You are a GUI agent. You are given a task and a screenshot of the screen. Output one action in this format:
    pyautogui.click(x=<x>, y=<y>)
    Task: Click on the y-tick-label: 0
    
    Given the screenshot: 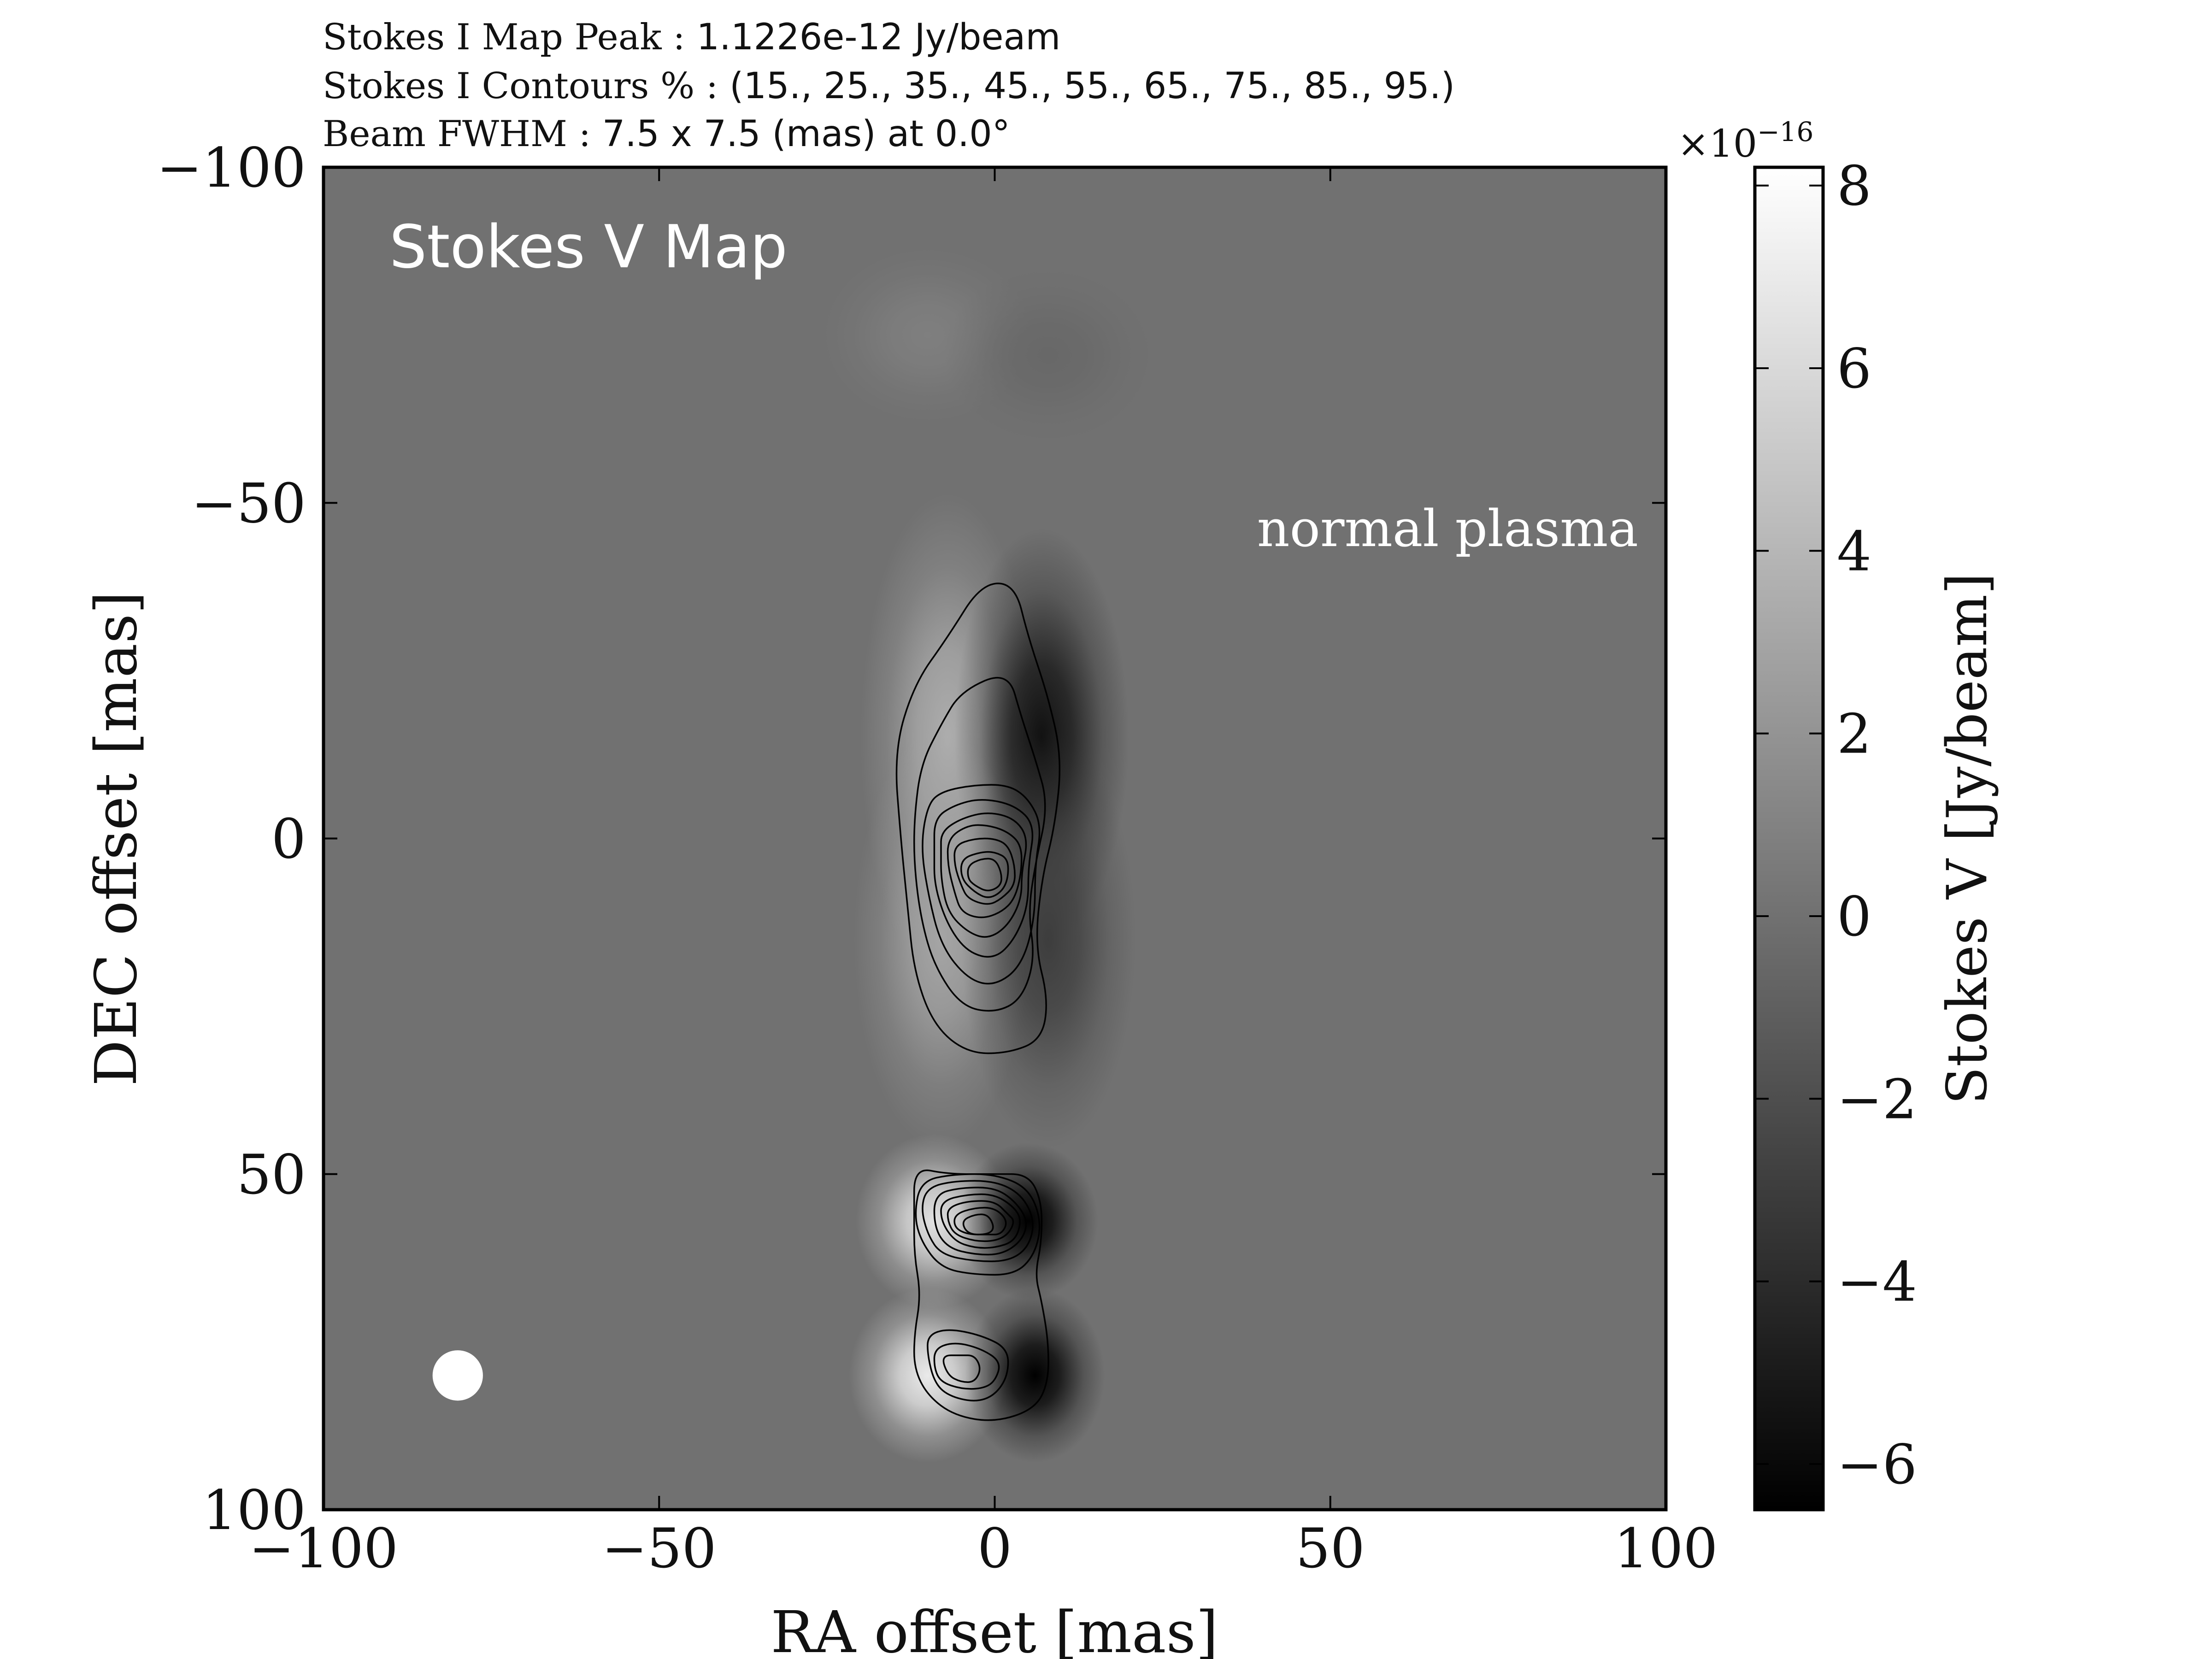 What is the action you would take?
    pyautogui.click(x=288, y=839)
    